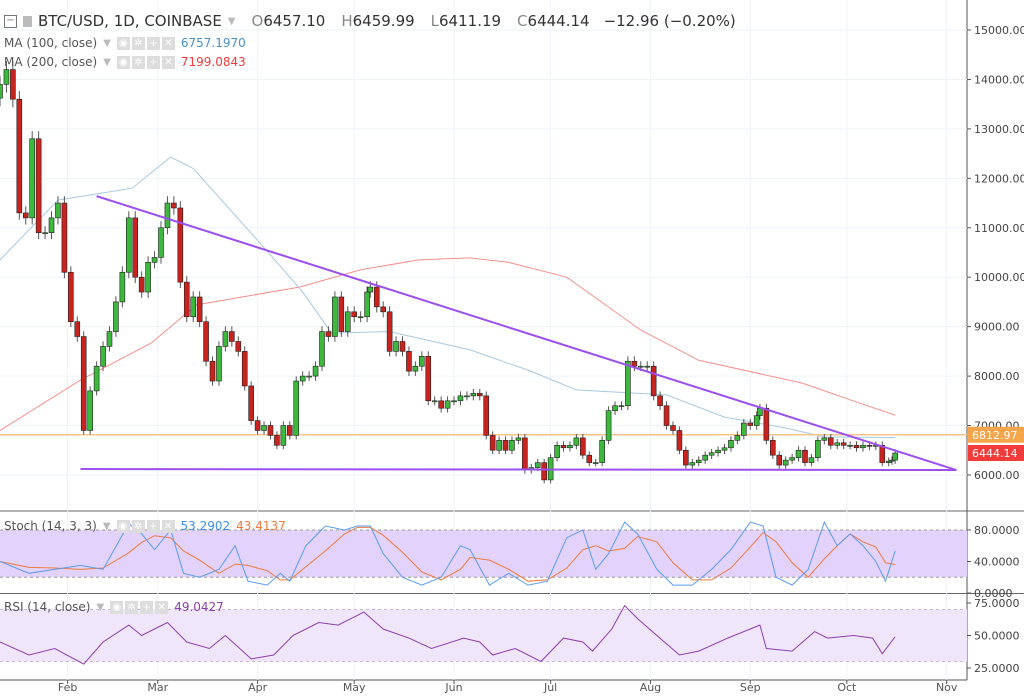  I want to click on collapse-icon: −, so click(10, 21).